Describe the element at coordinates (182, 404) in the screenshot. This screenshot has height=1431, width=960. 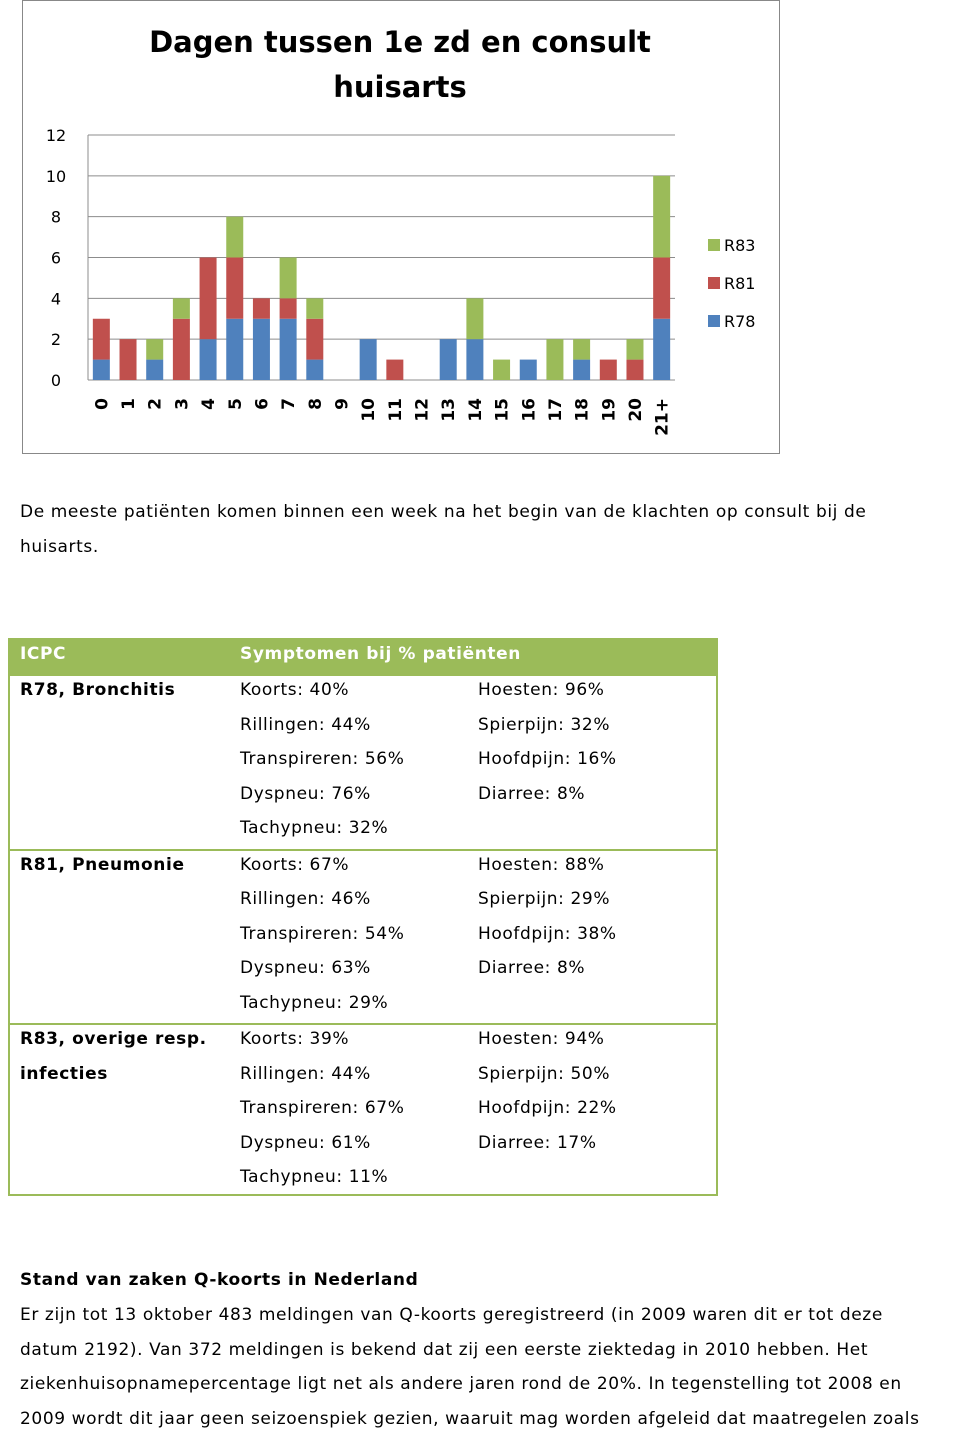
I see `x-tick-label: 3` at that location.